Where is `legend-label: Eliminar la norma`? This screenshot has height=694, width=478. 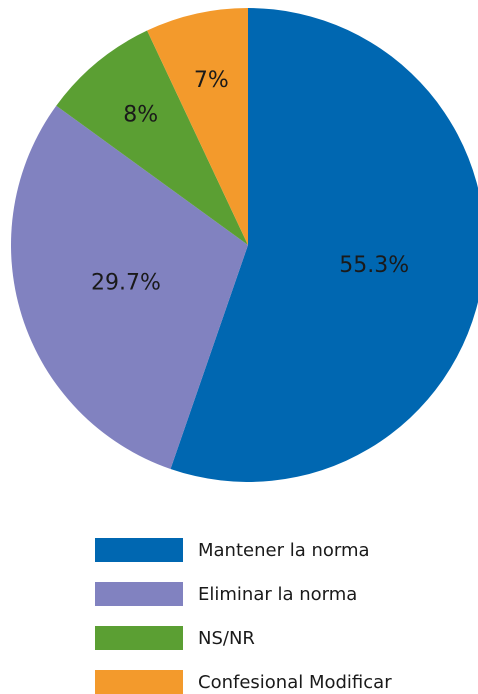 legend-label: Eliminar la norma is located at coordinates (277, 594).